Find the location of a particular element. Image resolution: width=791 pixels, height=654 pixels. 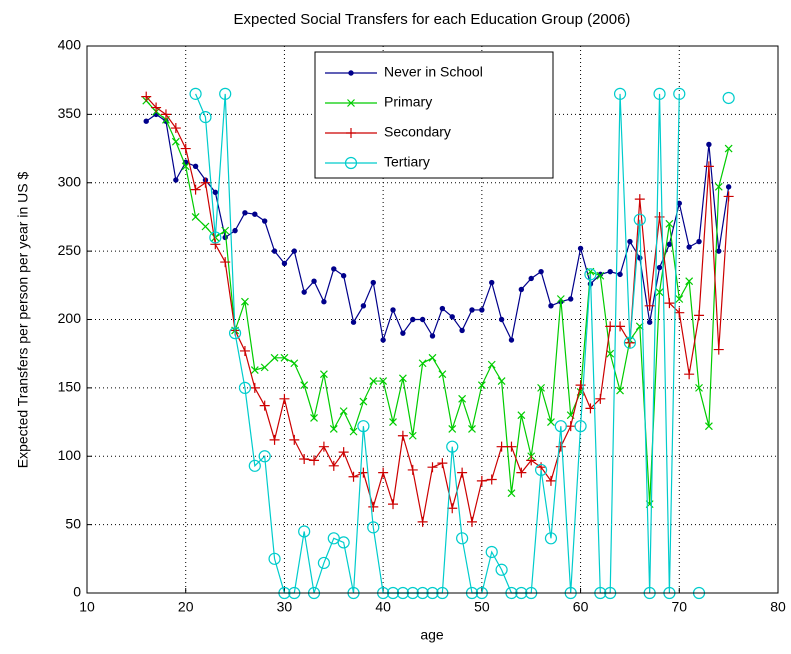

x-tick-label: 80 is located at coordinates (778, 607).